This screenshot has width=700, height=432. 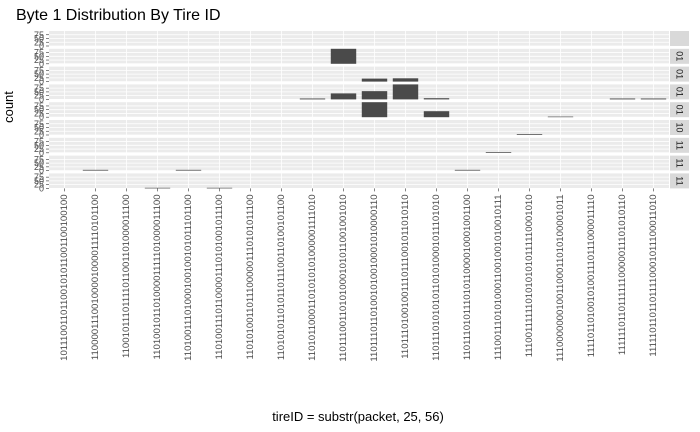 I want to click on x-tick-label: 11011101001001110111001011010110, so click(x=405, y=276).